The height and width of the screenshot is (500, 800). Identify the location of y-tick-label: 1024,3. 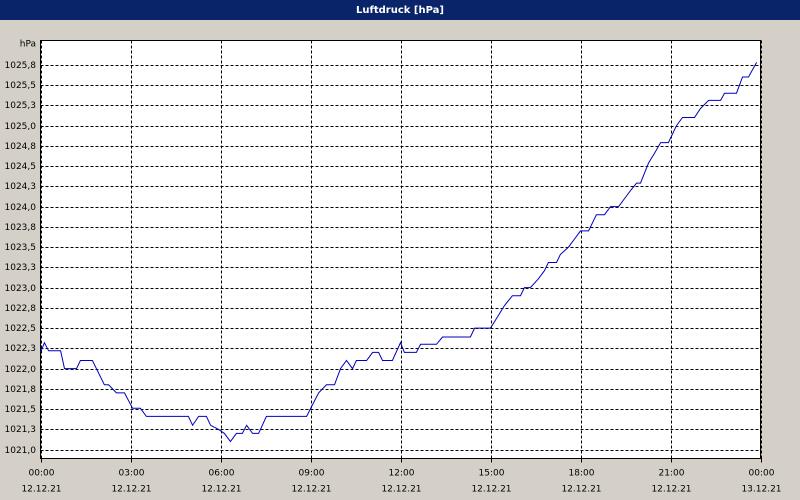
(21, 187).